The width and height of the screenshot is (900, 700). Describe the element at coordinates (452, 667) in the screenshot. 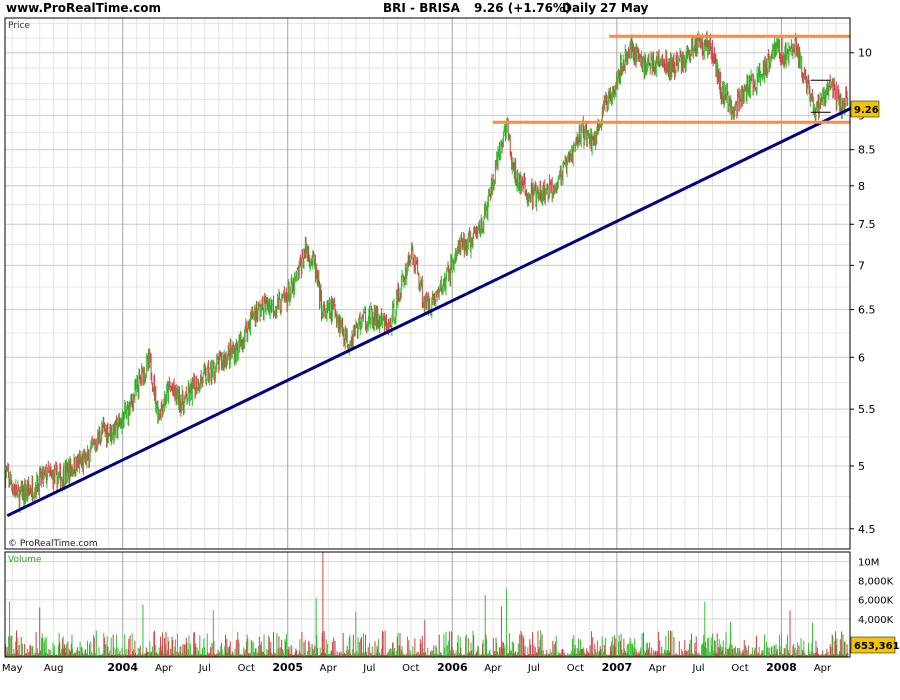

I see `x-tick-label: 2006` at that location.